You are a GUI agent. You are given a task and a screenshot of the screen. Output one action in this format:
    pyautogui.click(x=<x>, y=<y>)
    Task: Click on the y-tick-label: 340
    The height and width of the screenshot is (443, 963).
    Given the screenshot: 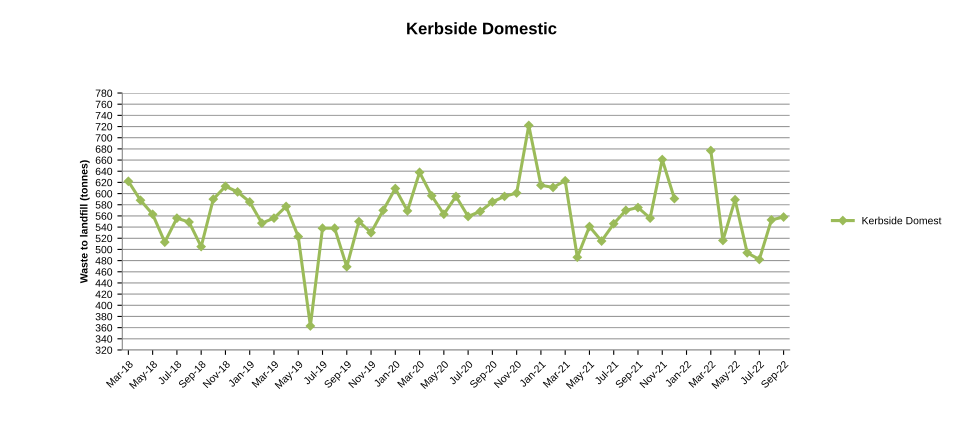 What is the action you would take?
    pyautogui.click(x=104, y=339)
    